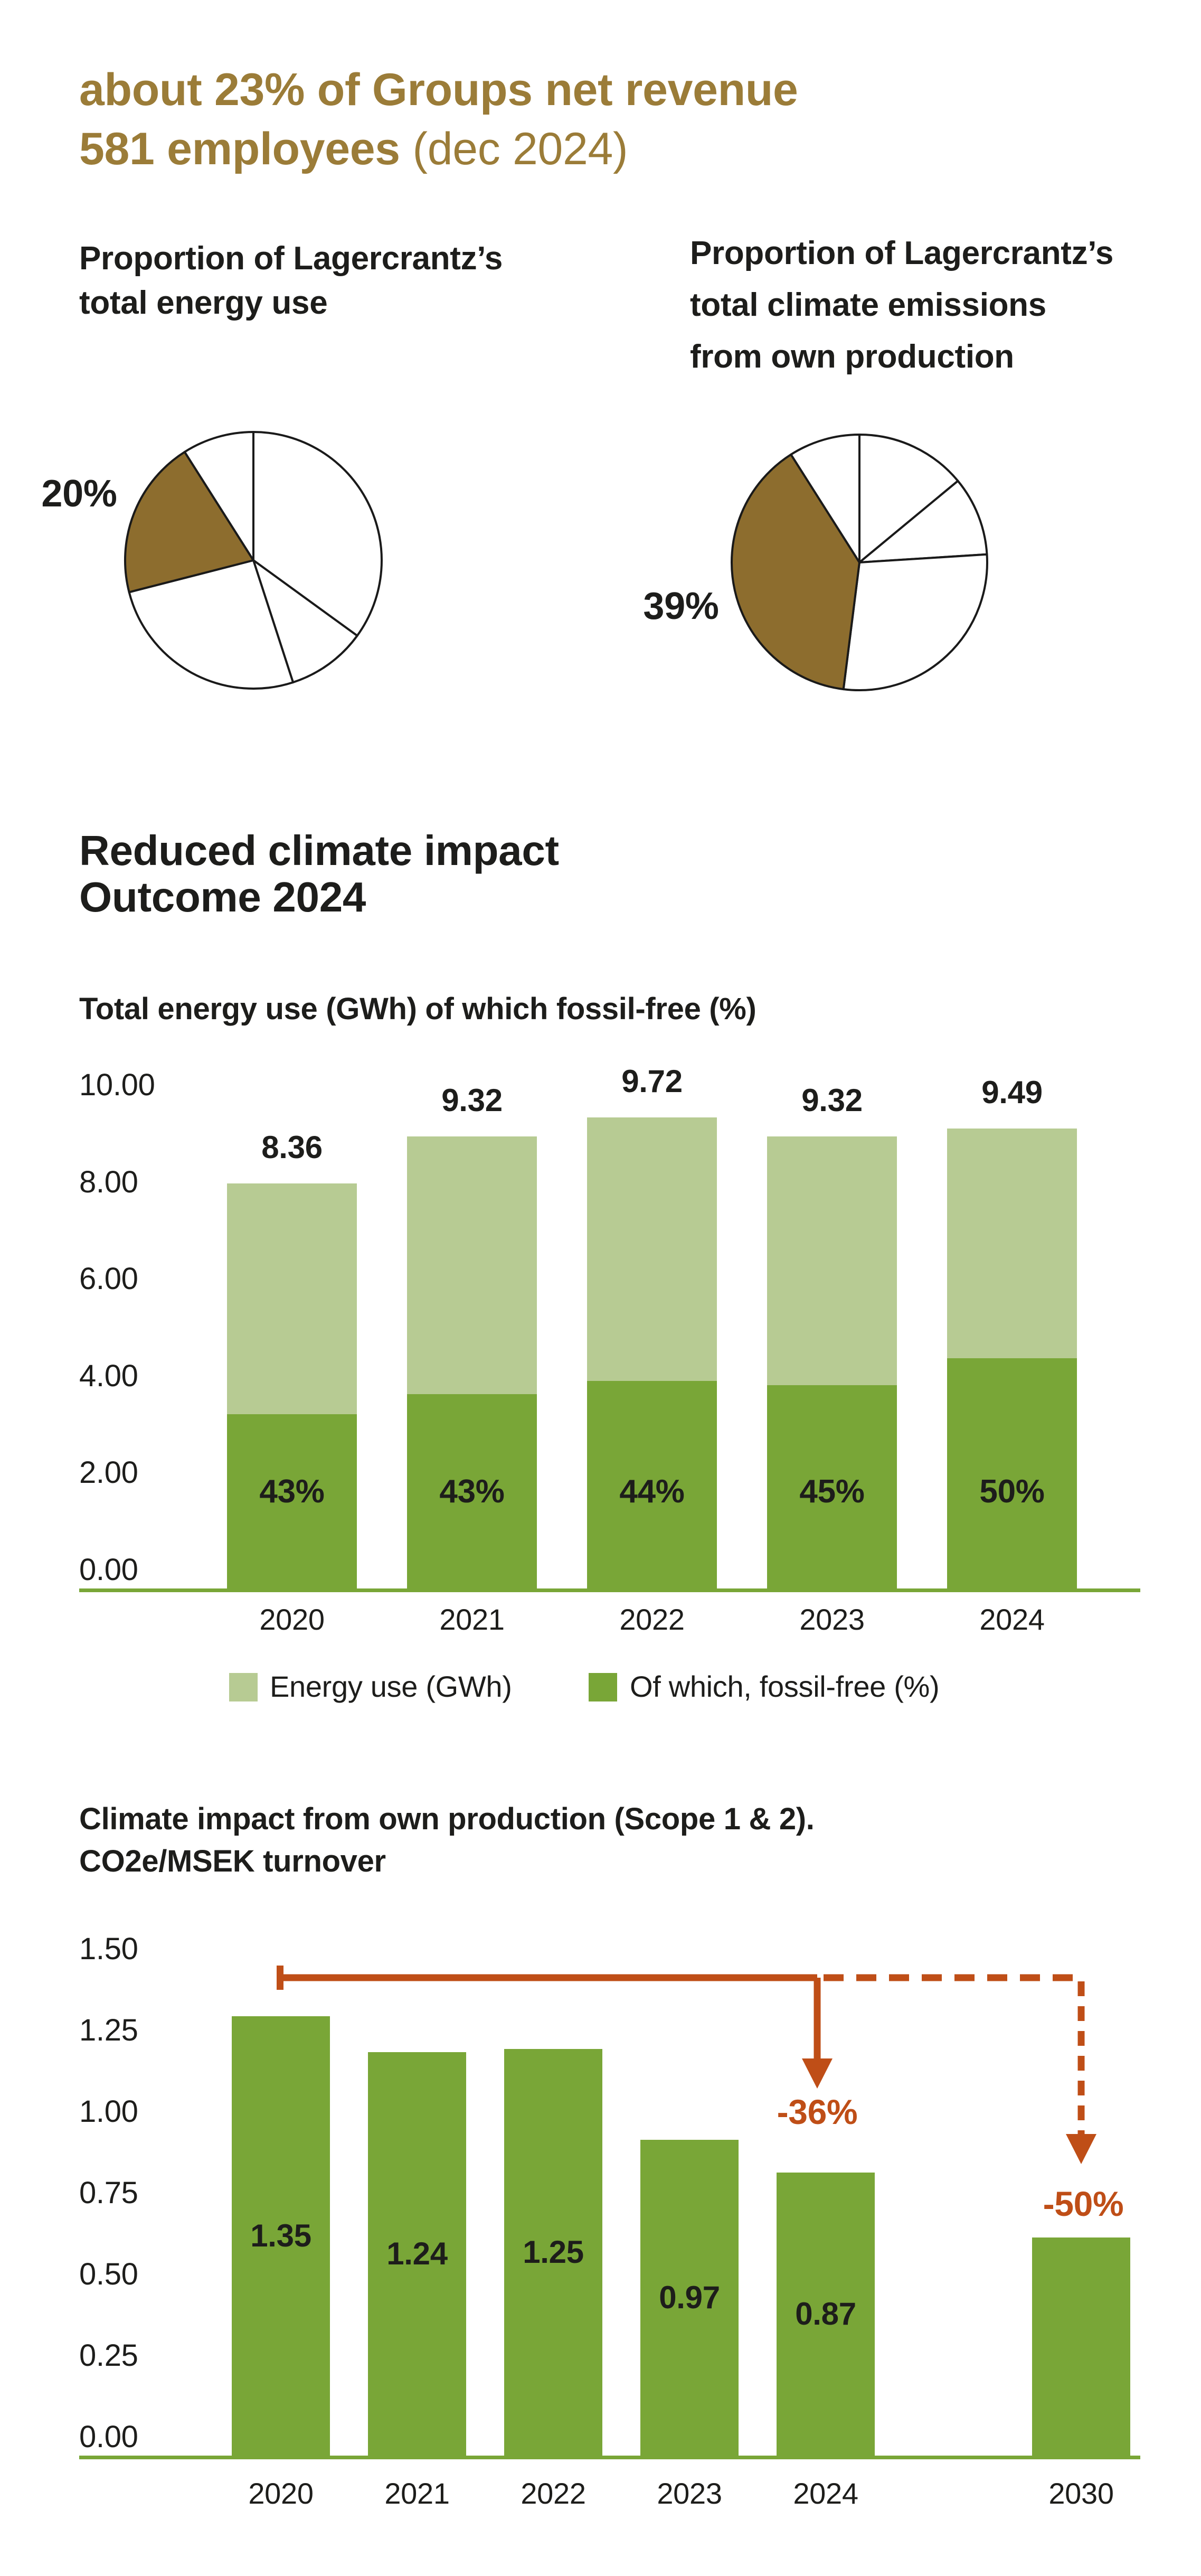 The height and width of the screenshot is (2576, 1201). I want to click on header-employees-date: (dec 2024), so click(514, 149).